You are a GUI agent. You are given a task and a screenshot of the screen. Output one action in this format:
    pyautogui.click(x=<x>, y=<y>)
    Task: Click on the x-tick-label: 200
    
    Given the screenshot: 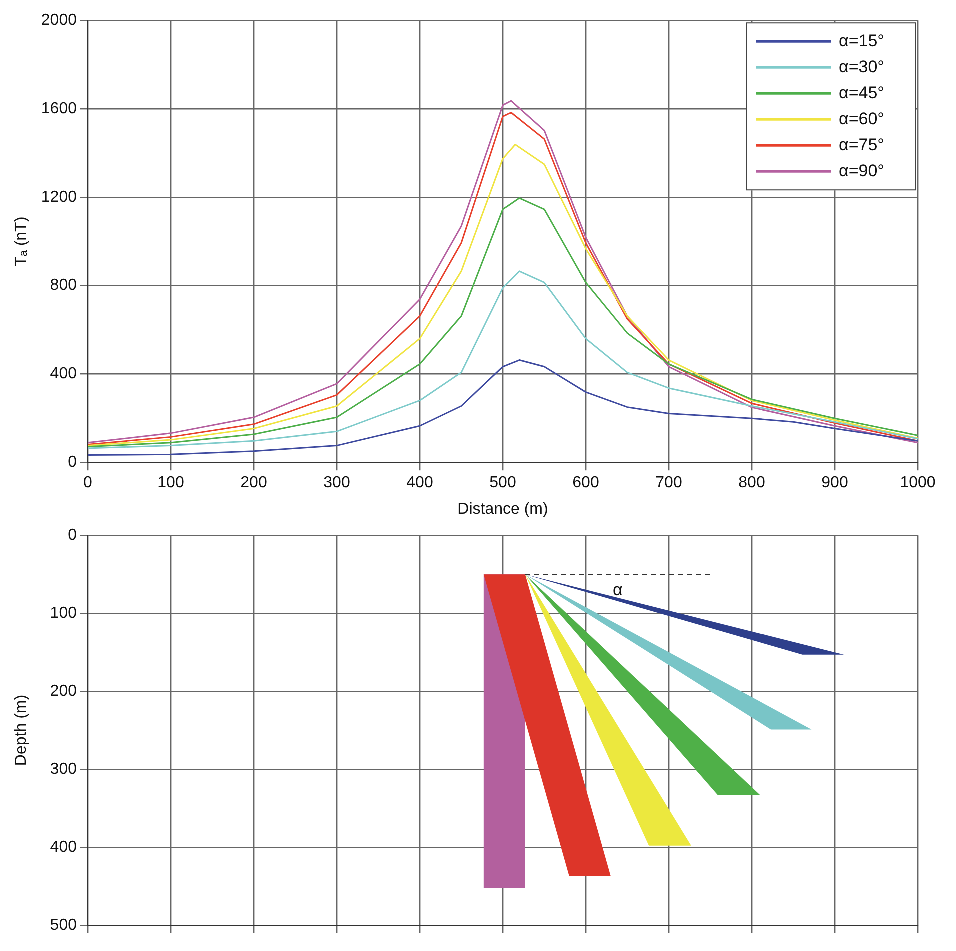 What is the action you would take?
    pyautogui.click(x=254, y=483)
    